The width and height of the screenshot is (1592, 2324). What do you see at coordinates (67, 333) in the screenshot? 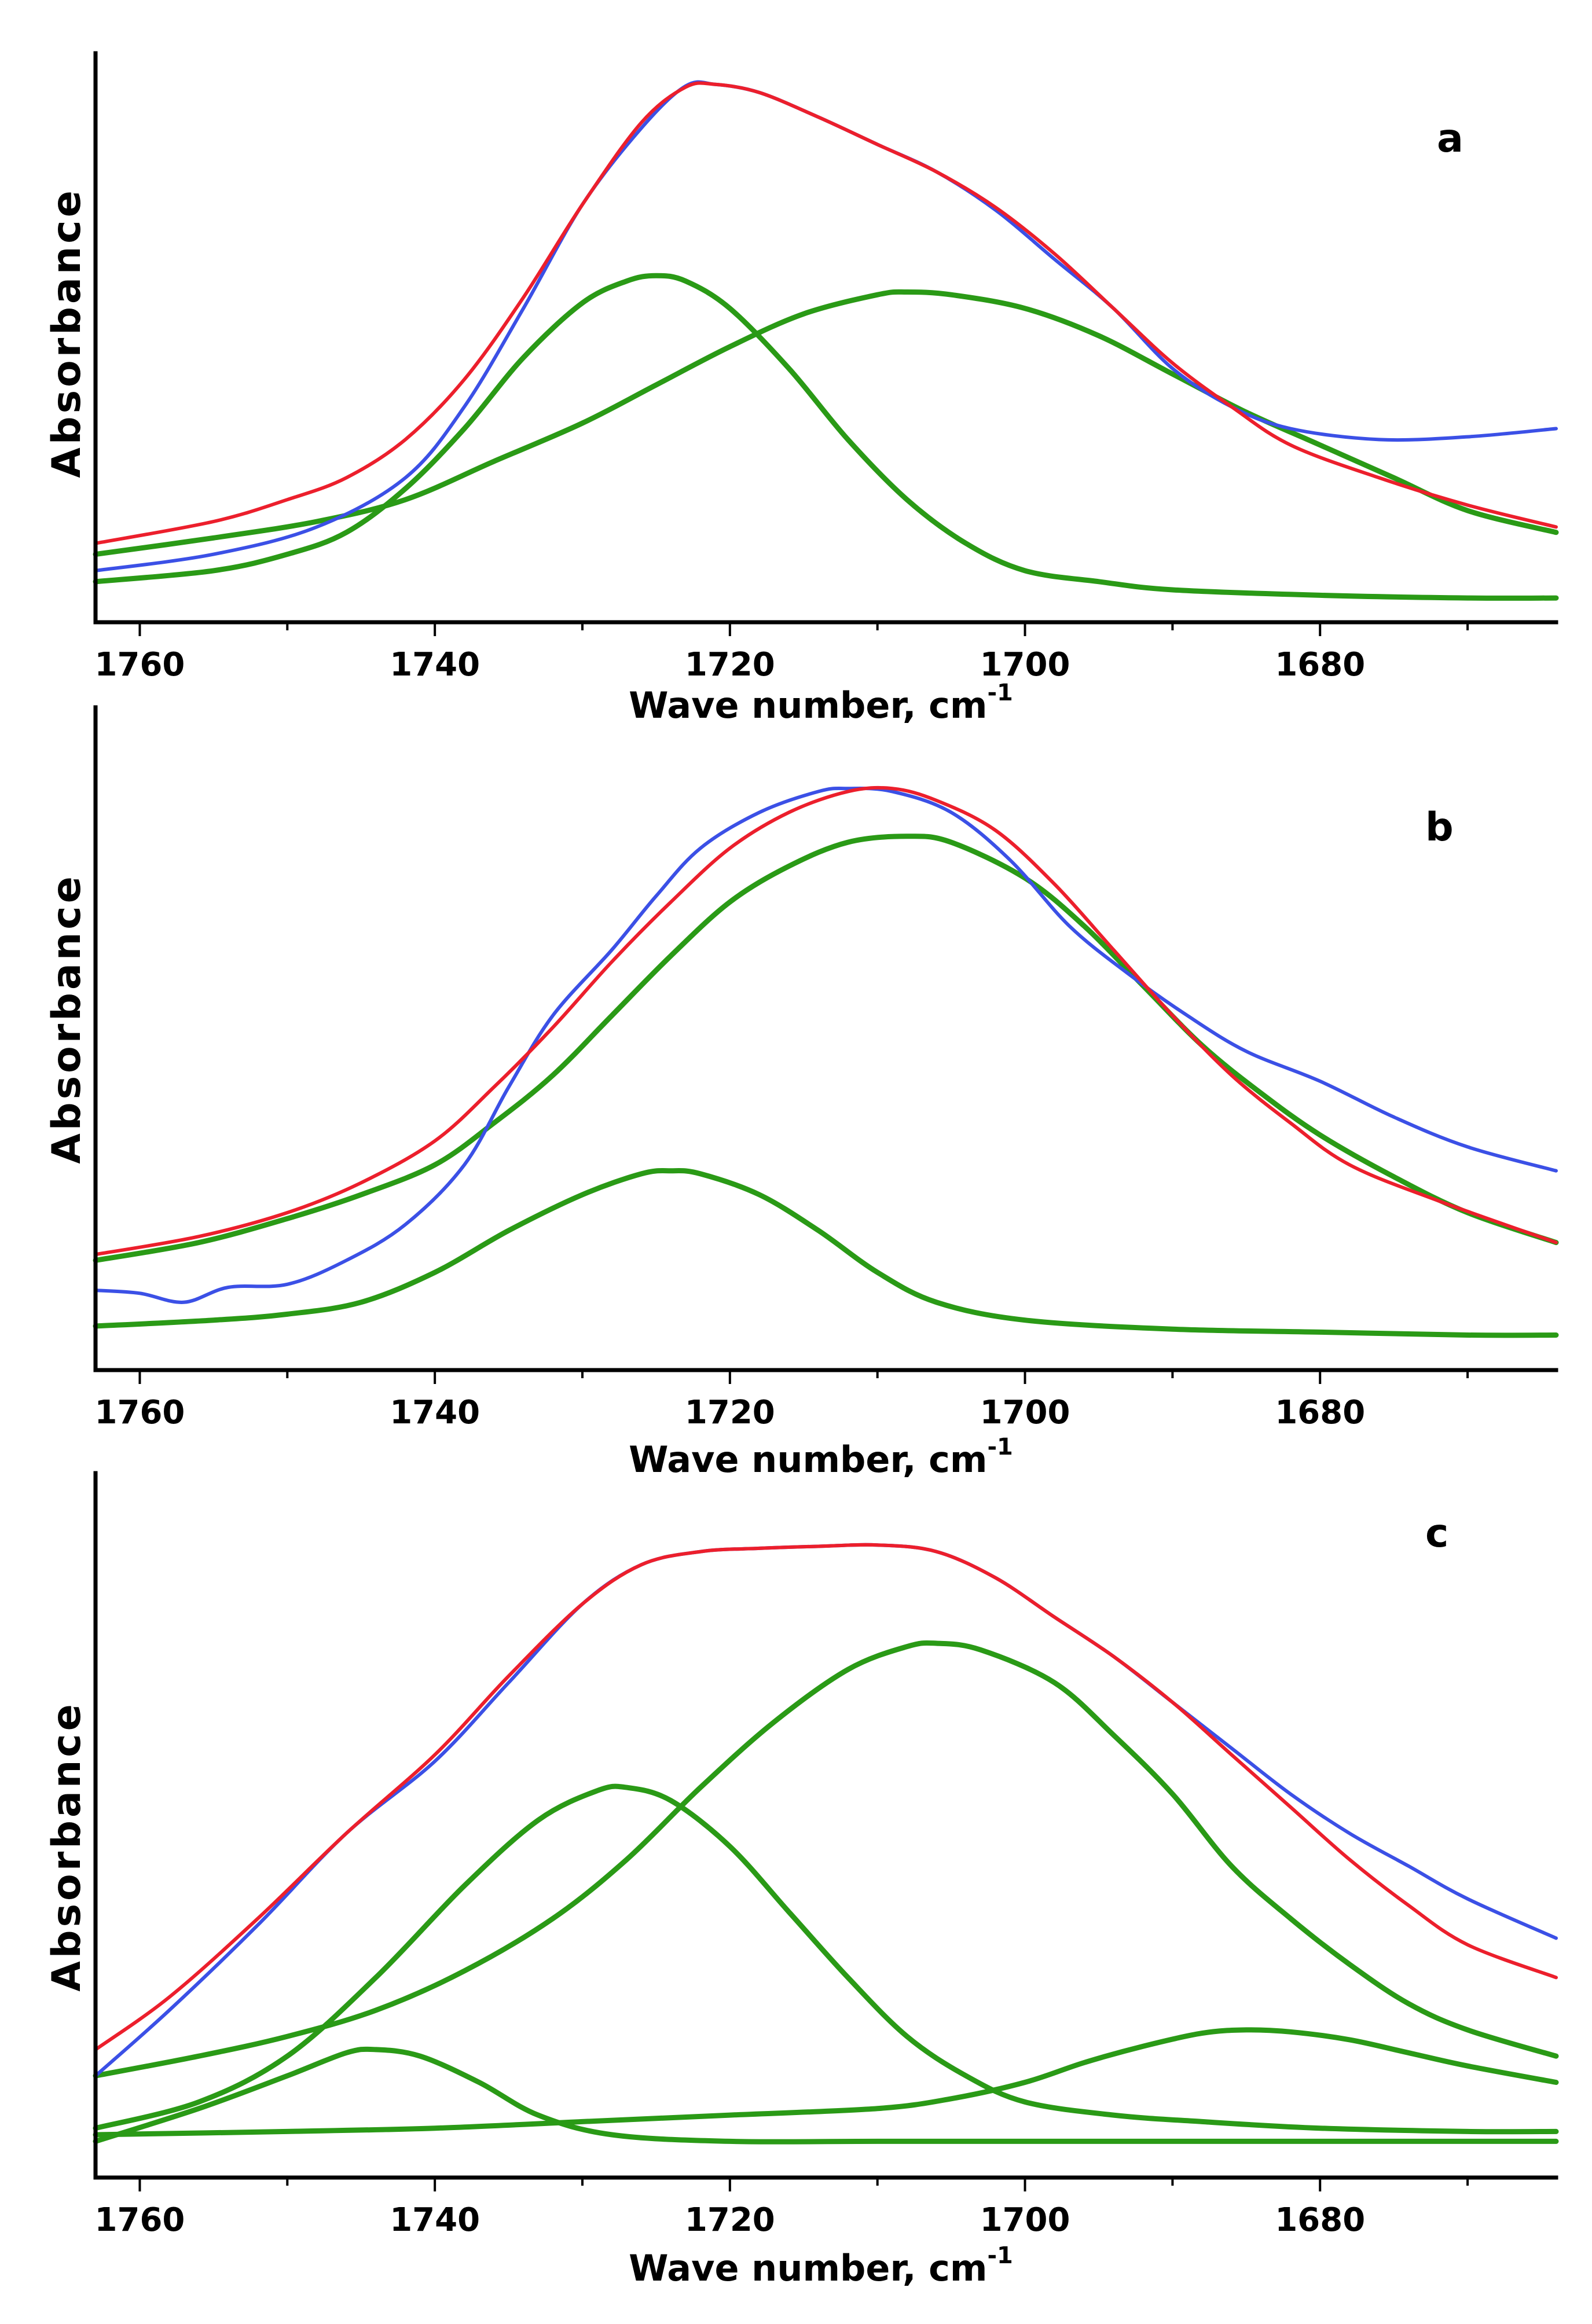
I see `panel-a-y-axis-label: Absorbance` at bounding box center [67, 333].